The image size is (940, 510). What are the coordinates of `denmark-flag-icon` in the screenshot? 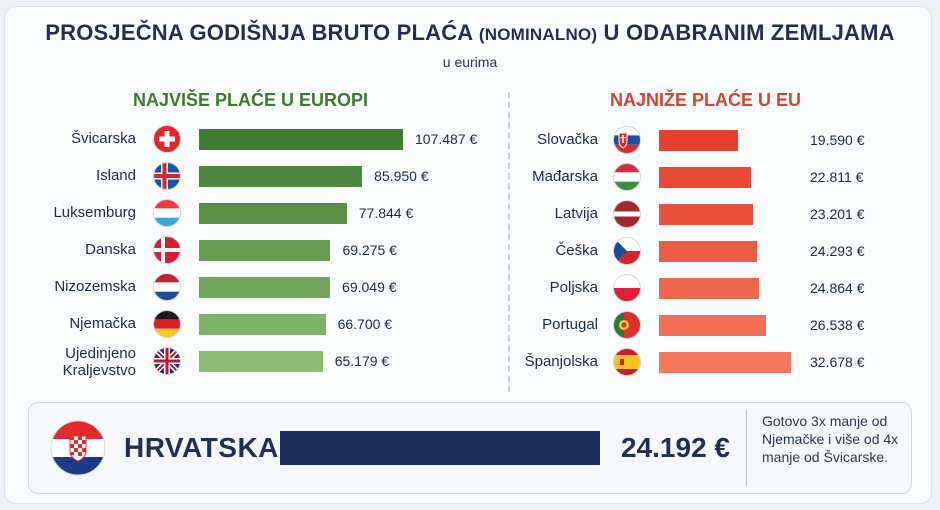 It's located at (167, 250).